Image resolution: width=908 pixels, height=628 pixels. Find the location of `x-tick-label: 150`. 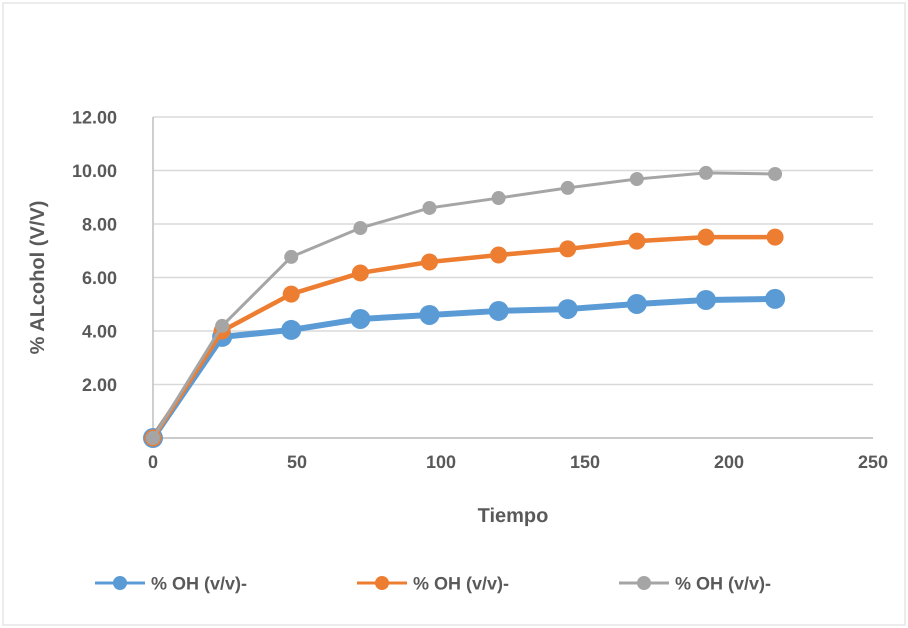

x-tick-label: 150 is located at coordinates (585, 462).